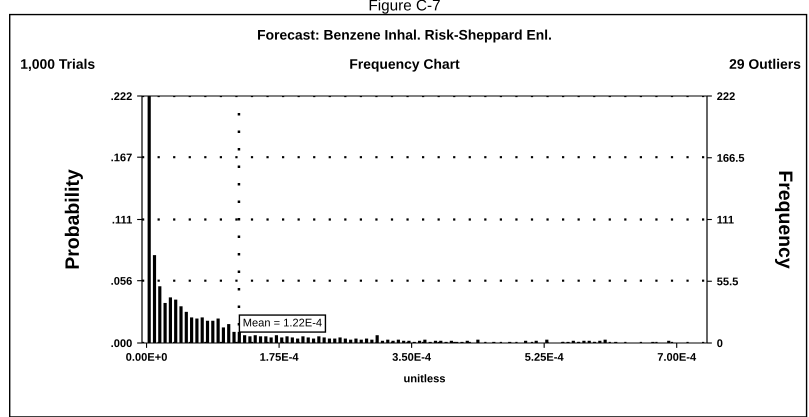 The image size is (809, 417). What do you see at coordinates (725, 220) in the screenshot?
I see `y2-tick-label: 111` at bounding box center [725, 220].